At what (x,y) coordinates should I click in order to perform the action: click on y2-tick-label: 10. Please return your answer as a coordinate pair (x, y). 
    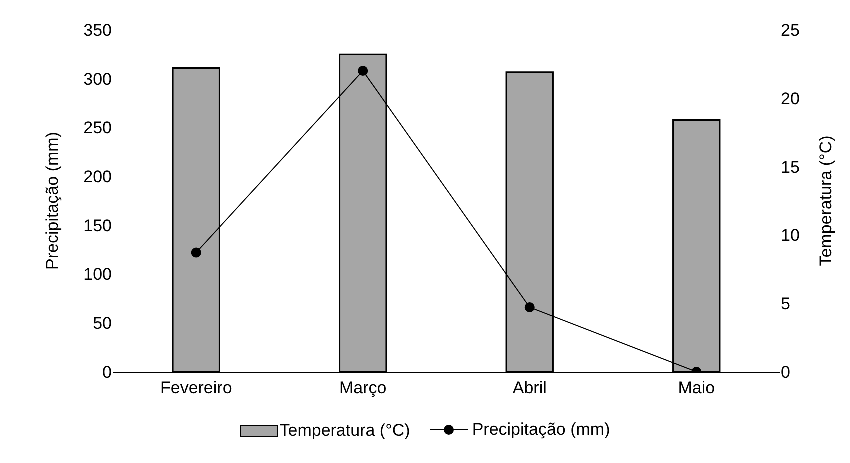
    Looking at the image, I should click on (790, 236).